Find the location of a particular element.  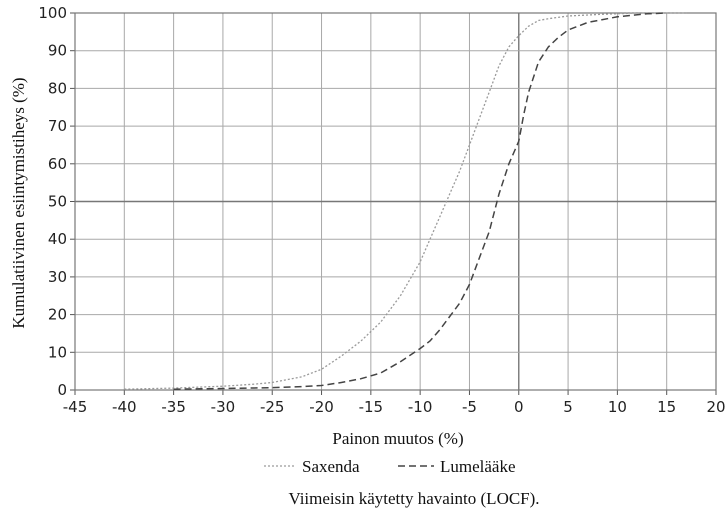

y-tick-label: 70 is located at coordinates (57, 126).